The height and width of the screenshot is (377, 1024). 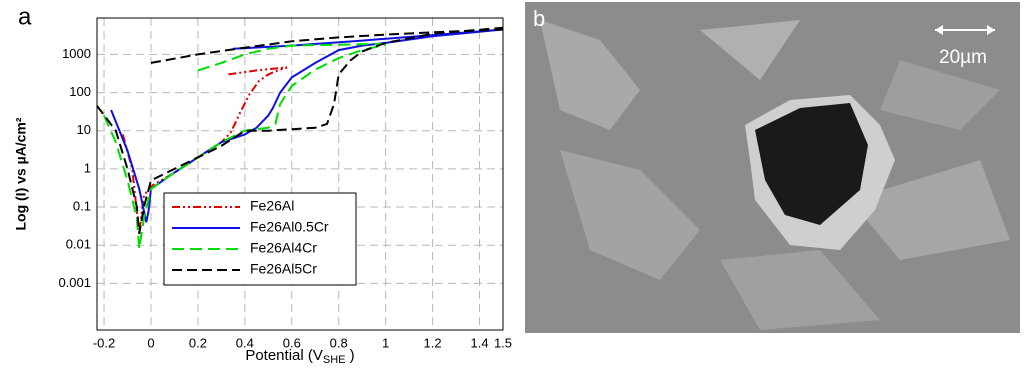 What do you see at coordinates (245, 342) in the screenshot?
I see `x-tick-label: 0.4` at bounding box center [245, 342].